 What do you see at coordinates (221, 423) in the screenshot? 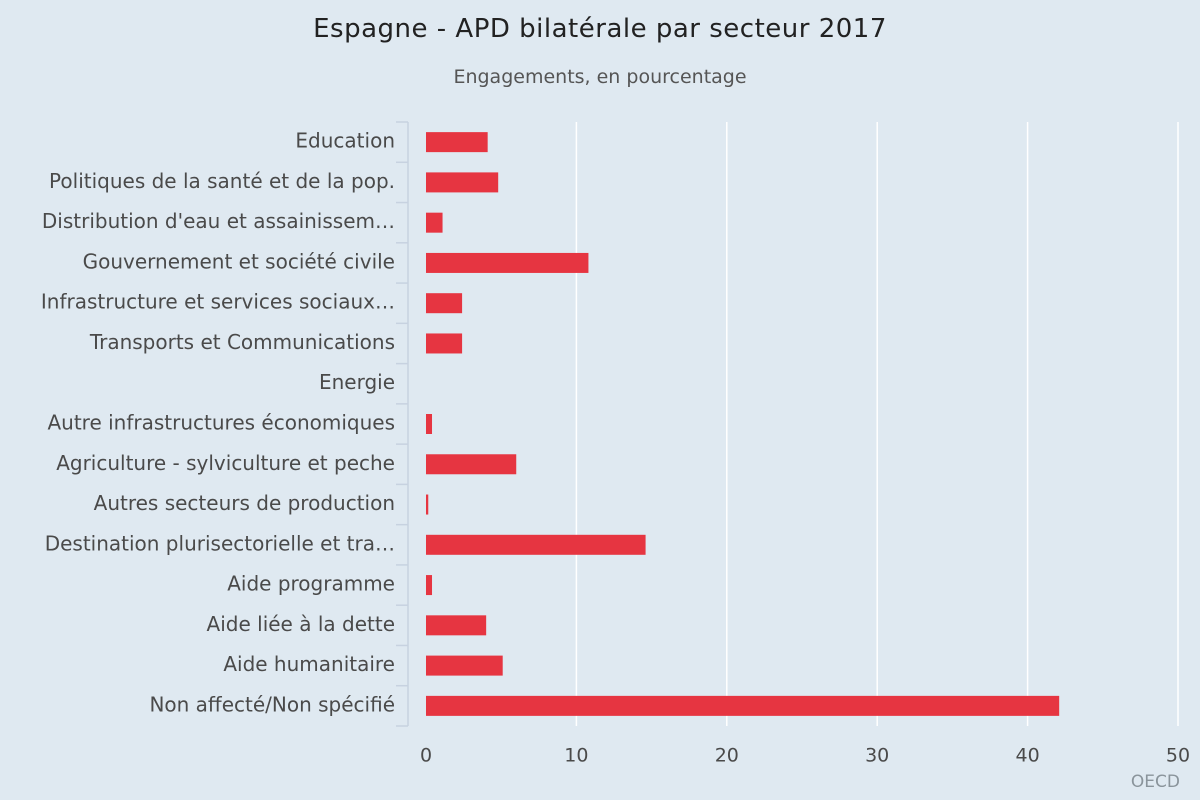
I see `category-label: Autre infrastructures économiques` at bounding box center [221, 423].